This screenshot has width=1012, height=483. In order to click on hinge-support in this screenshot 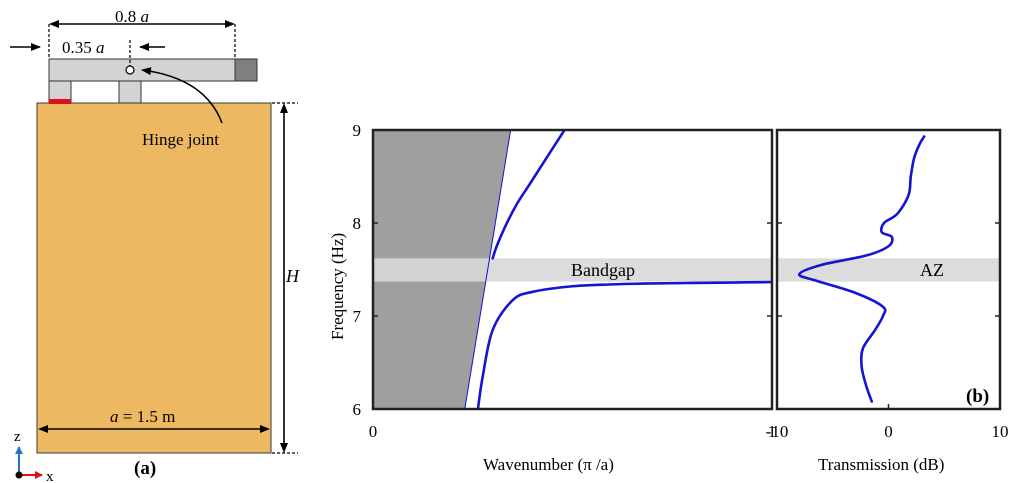, I will do `click(130, 92)`.